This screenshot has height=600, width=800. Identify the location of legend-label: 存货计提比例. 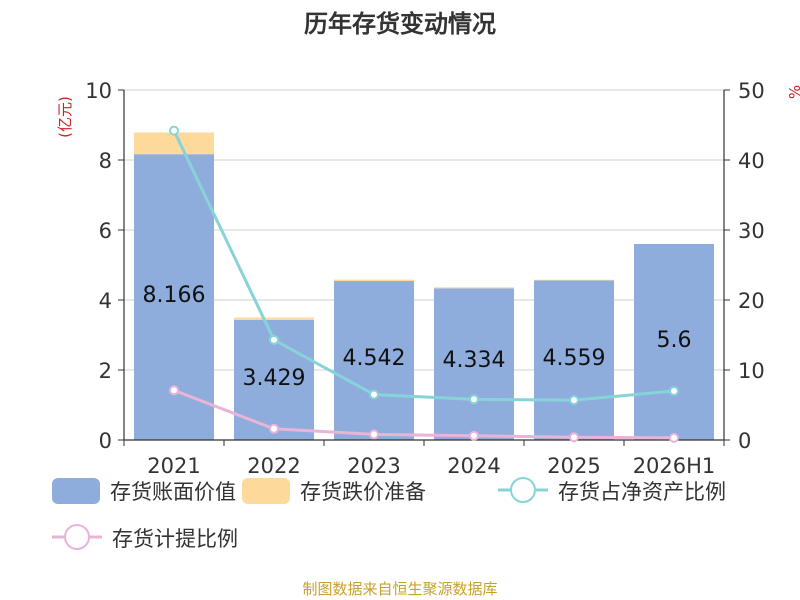
(175, 539).